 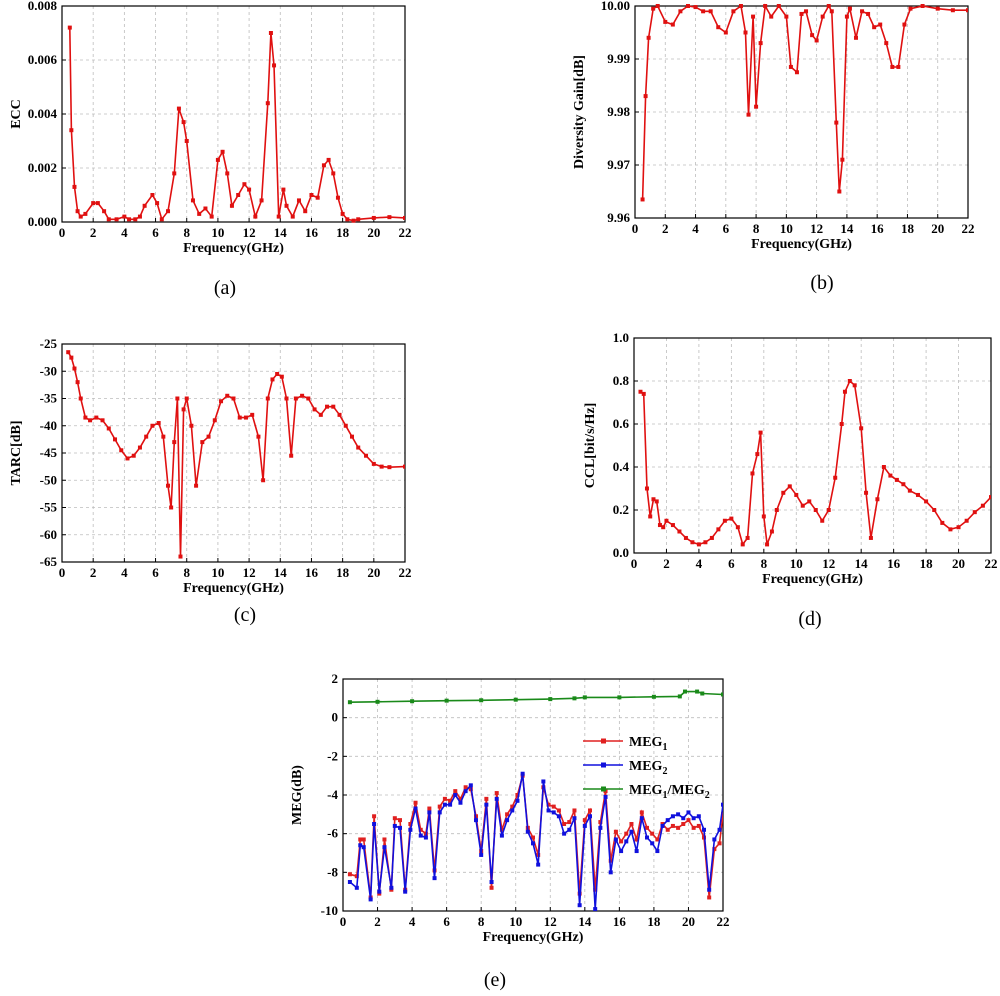 What do you see at coordinates (335, 717) in the screenshot?
I see `y-tick-label: 0` at bounding box center [335, 717].